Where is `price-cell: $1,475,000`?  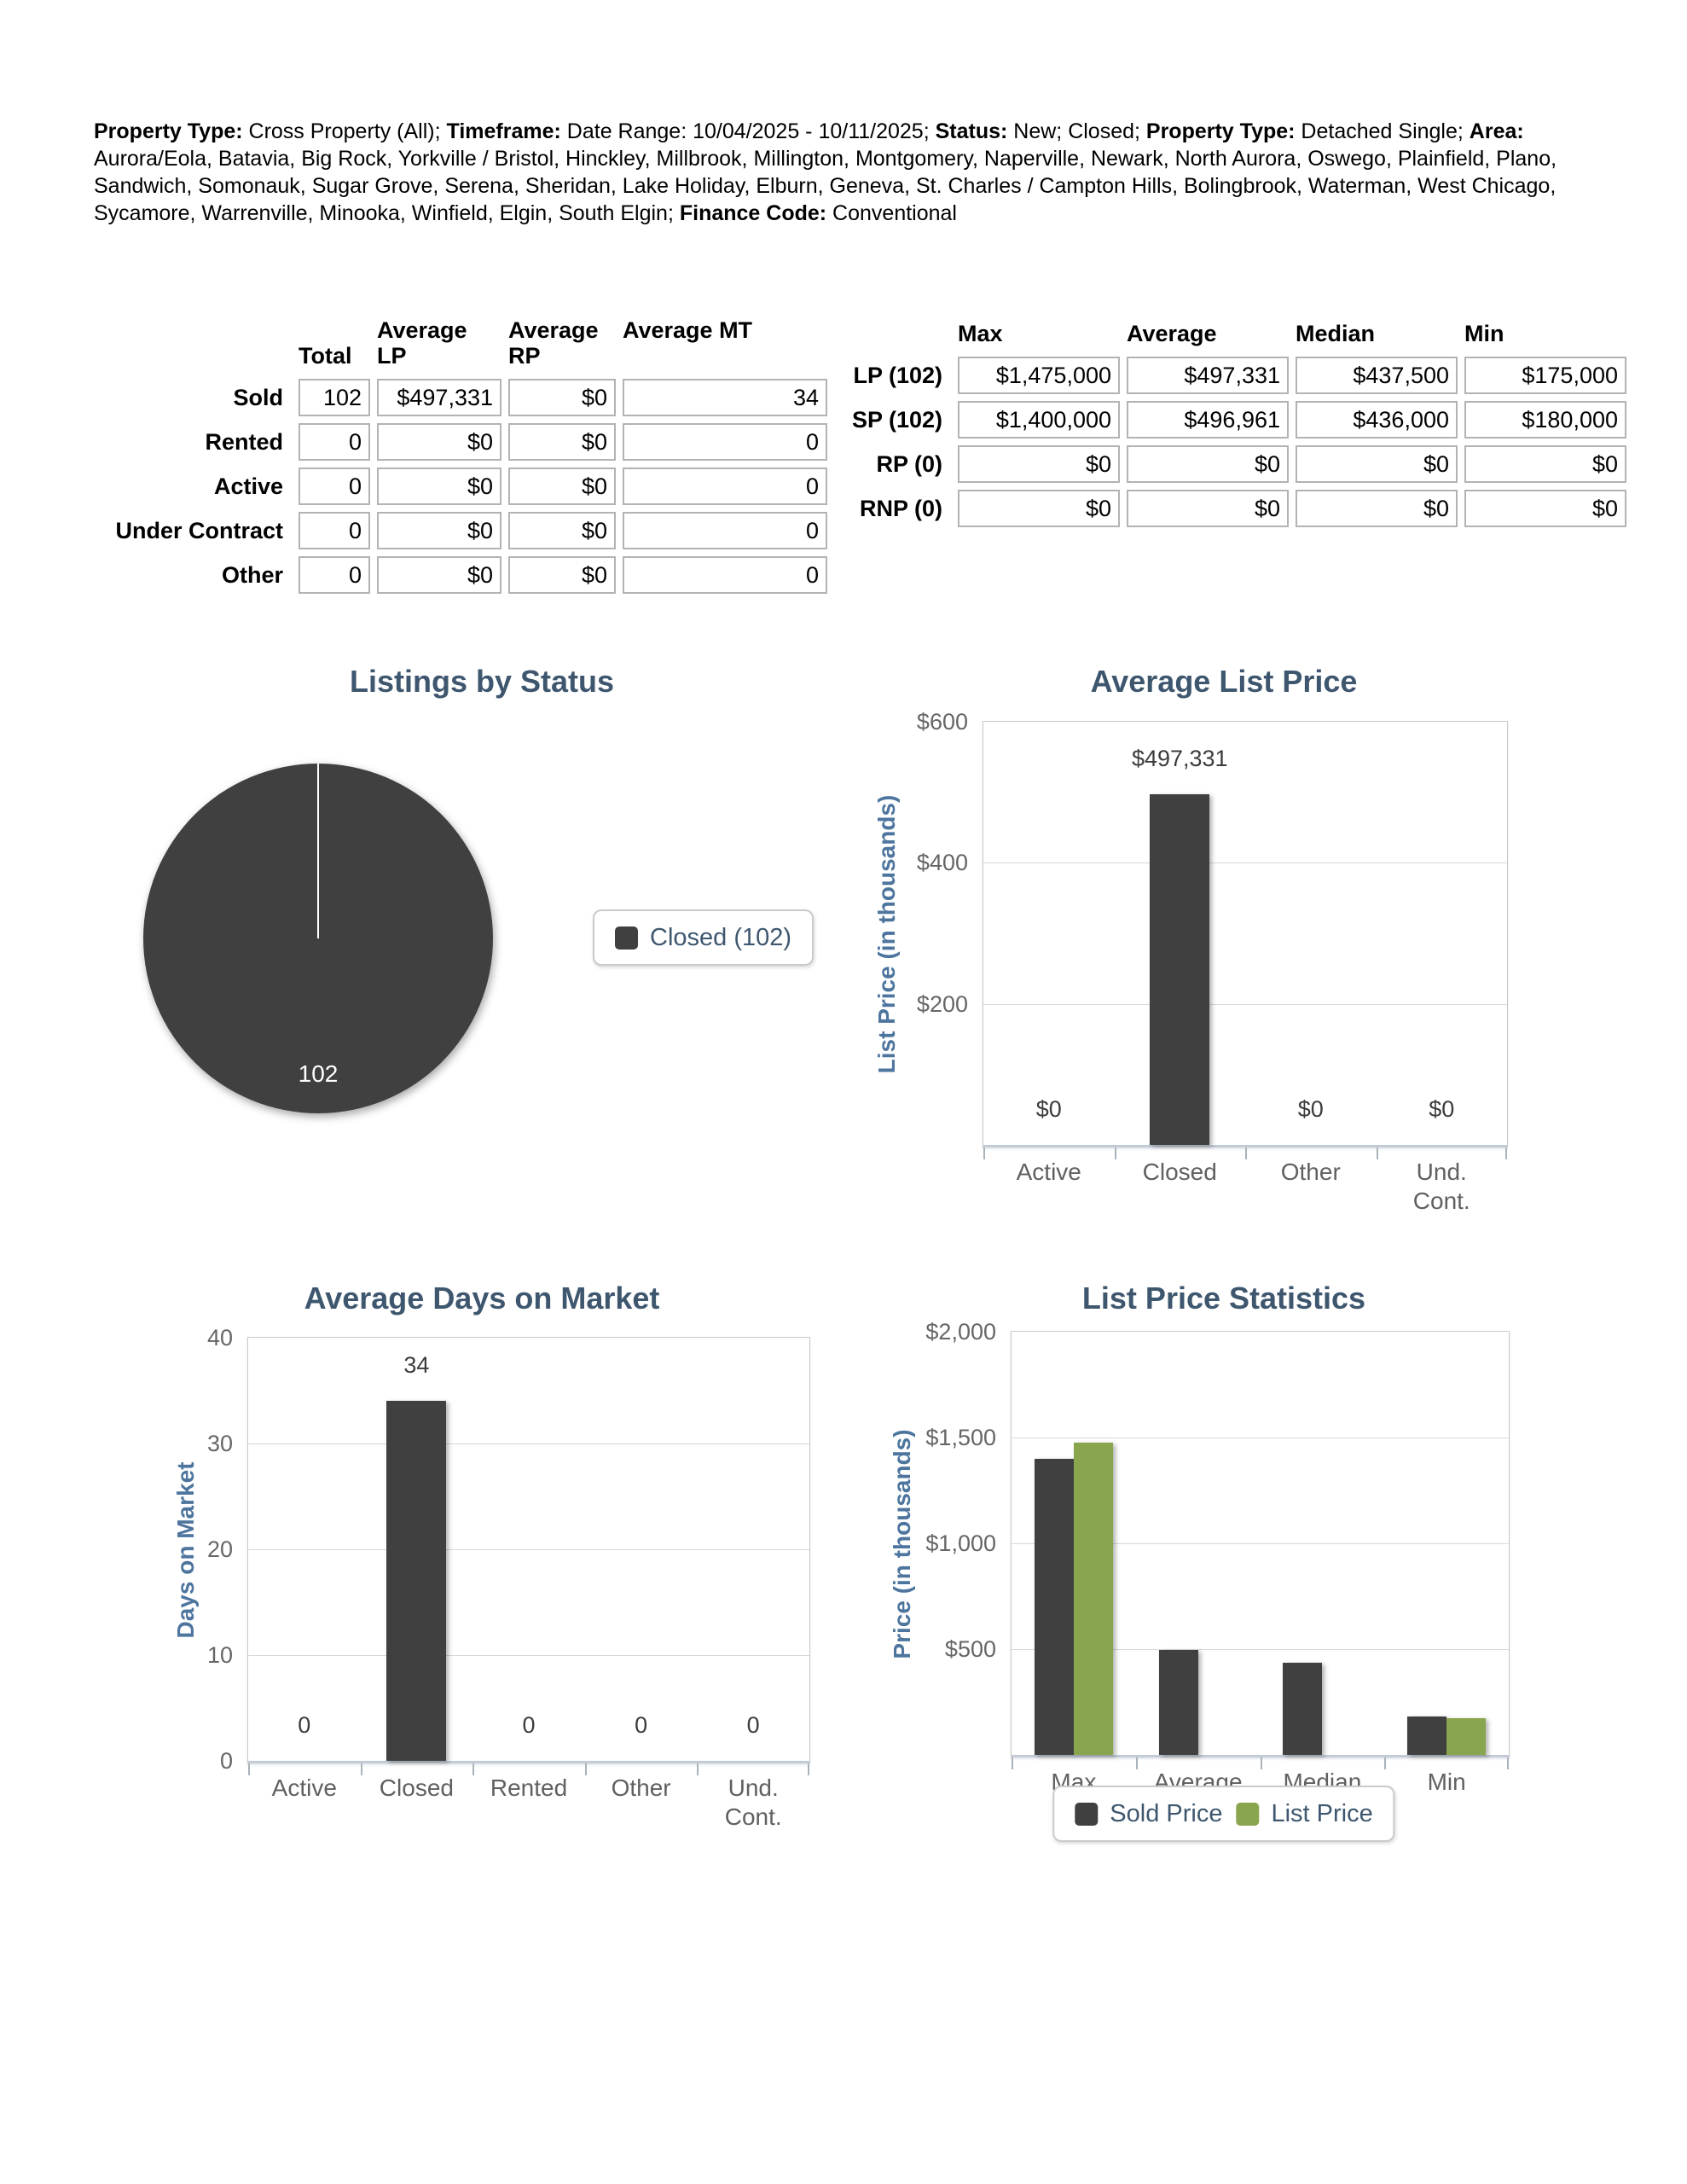
price-cell: $1,475,000 is located at coordinates (1039, 376).